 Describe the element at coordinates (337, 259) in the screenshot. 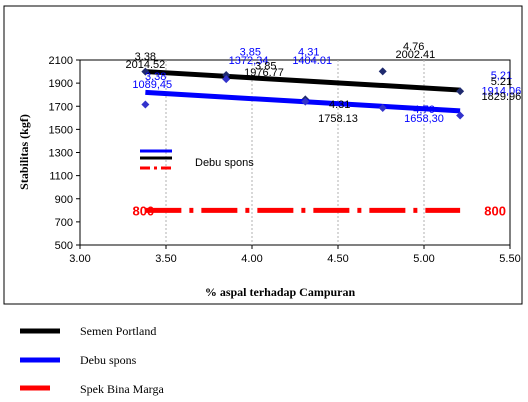

I see `x-tick-label: 4.50` at that location.